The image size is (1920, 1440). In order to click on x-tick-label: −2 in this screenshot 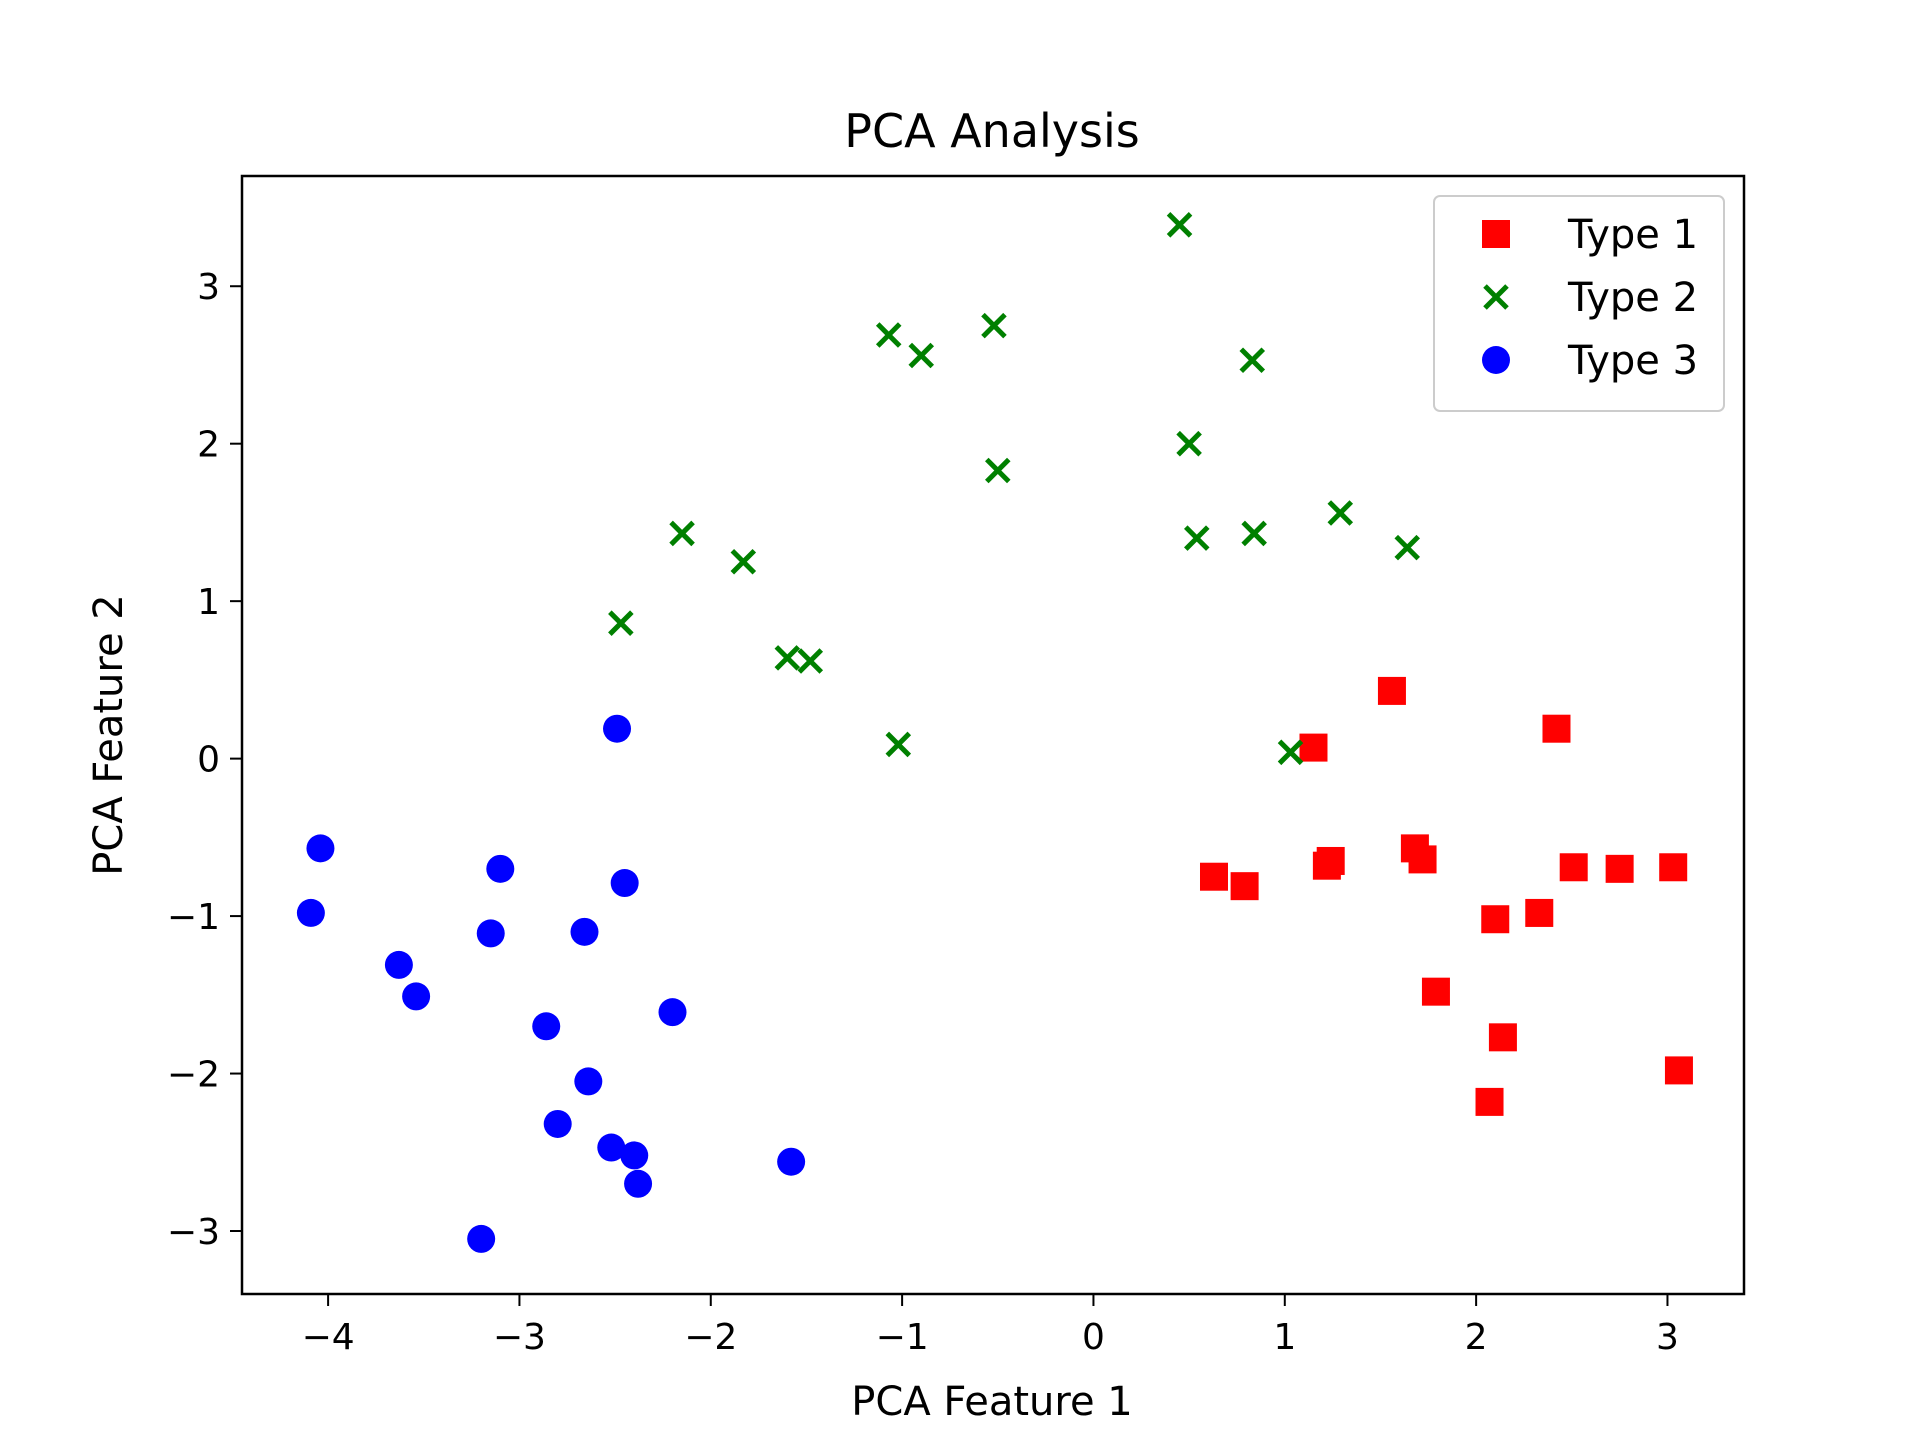, I will do `click(710, 1337)`.